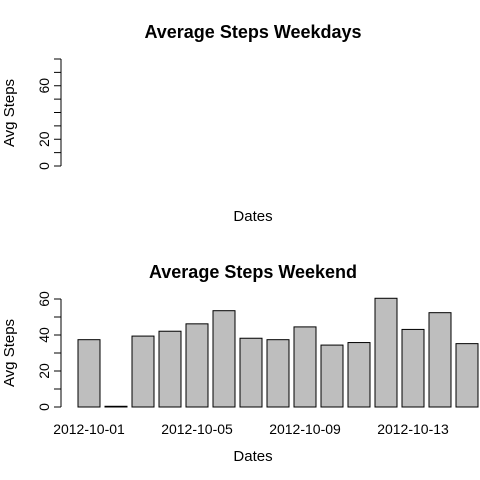 The width and height of the screenshot is (480, 480). Describe the element at coordinates (253, 272) in the screenshot. I see `weekend-title: Average Steps Weekend` at that location.